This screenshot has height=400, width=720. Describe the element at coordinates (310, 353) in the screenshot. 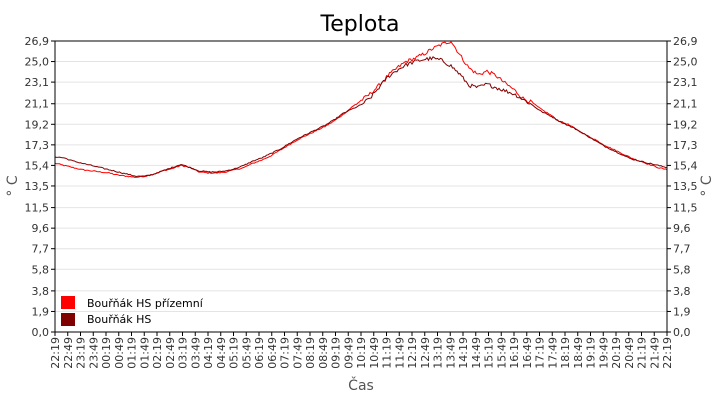

I see `x-tick-label: 08:19` at that location.